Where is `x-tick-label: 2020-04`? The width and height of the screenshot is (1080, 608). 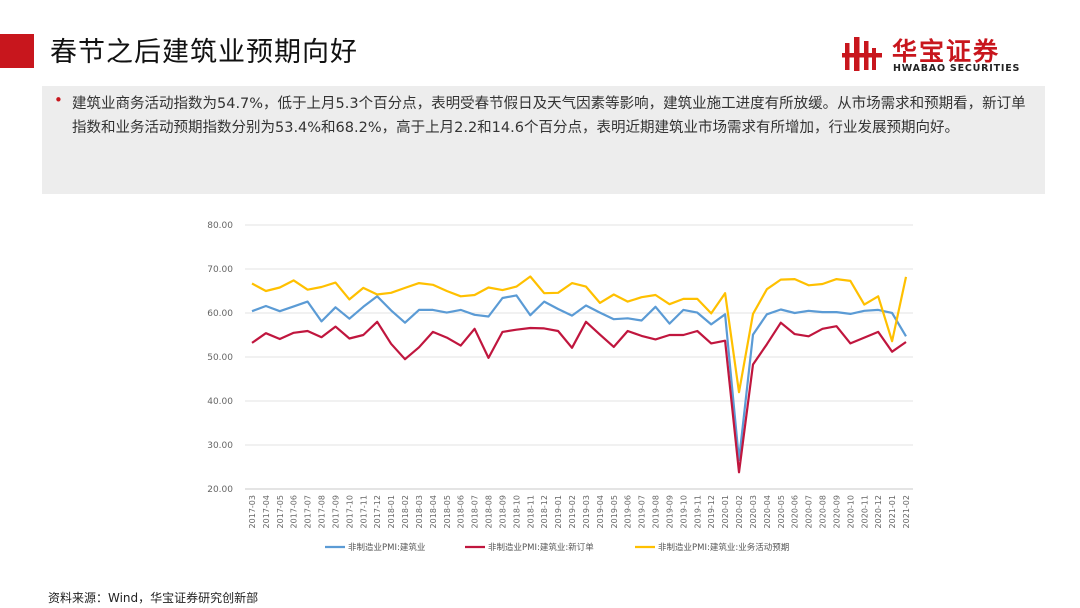 x-tick-label: 2020-04 is located at coordinates (767, 511).